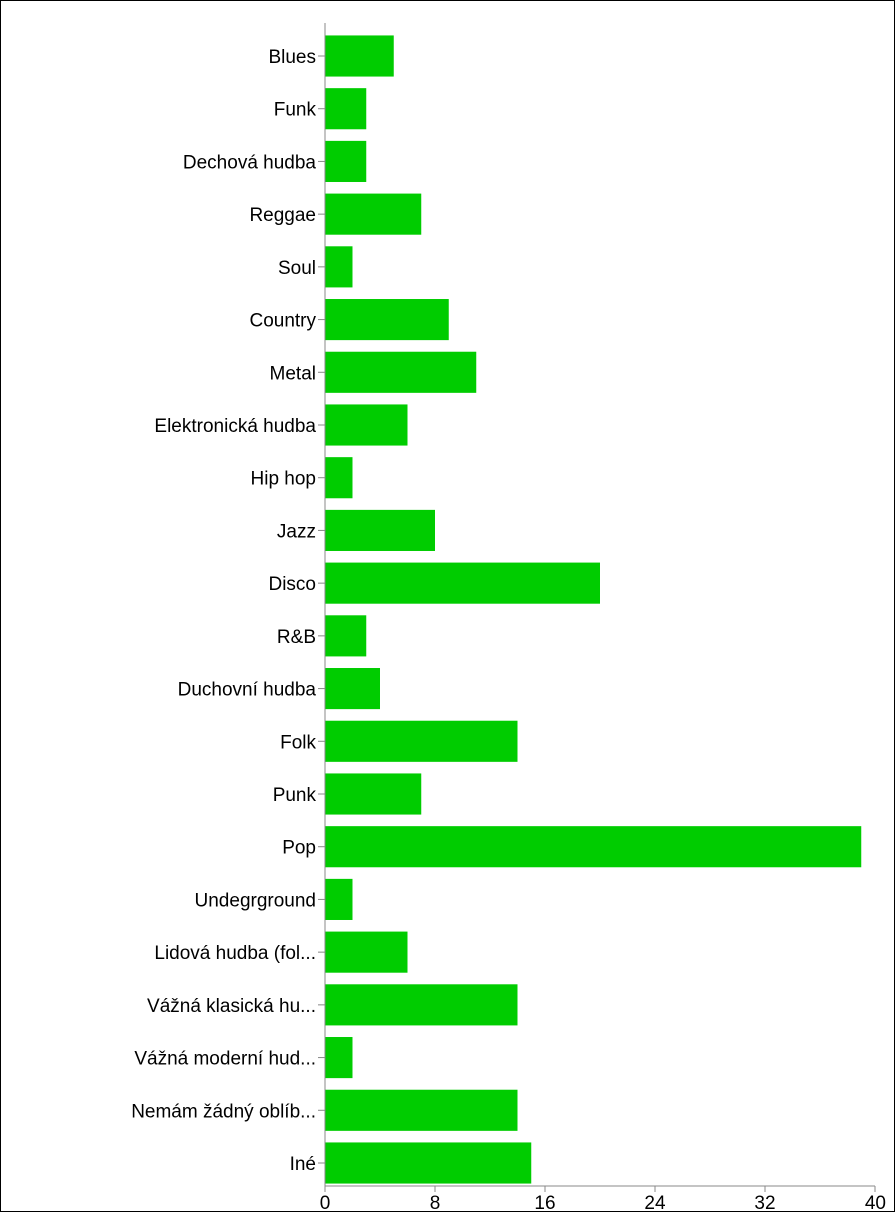 The image size is (895, 1213). What do you see at coordinates (247, 690) in the screenshot?
I see `category-label: Duchovní hudba` at bounding box center [247, 690].